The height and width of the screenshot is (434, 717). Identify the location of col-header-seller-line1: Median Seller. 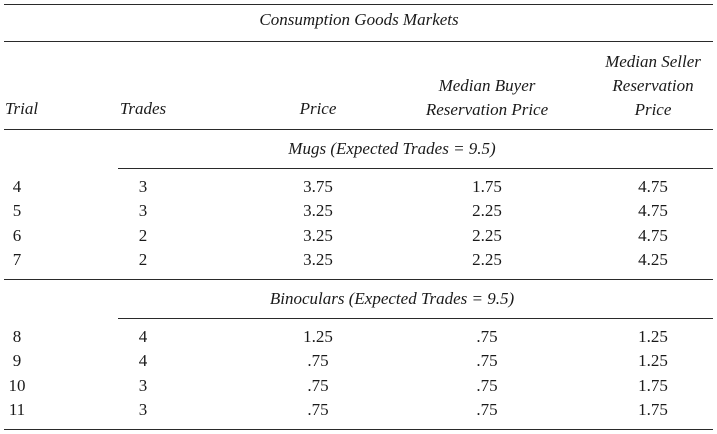
(653, 61).